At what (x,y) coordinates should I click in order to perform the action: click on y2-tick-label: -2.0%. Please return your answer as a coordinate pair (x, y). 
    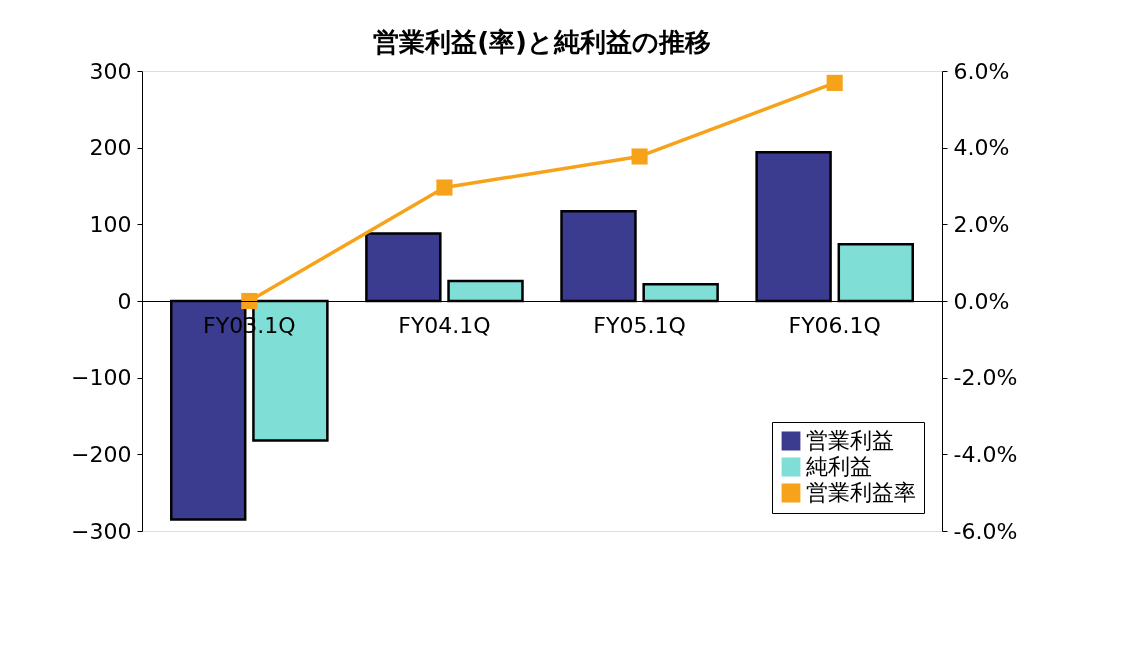
    Looking at the image, I should click on (985, 378).